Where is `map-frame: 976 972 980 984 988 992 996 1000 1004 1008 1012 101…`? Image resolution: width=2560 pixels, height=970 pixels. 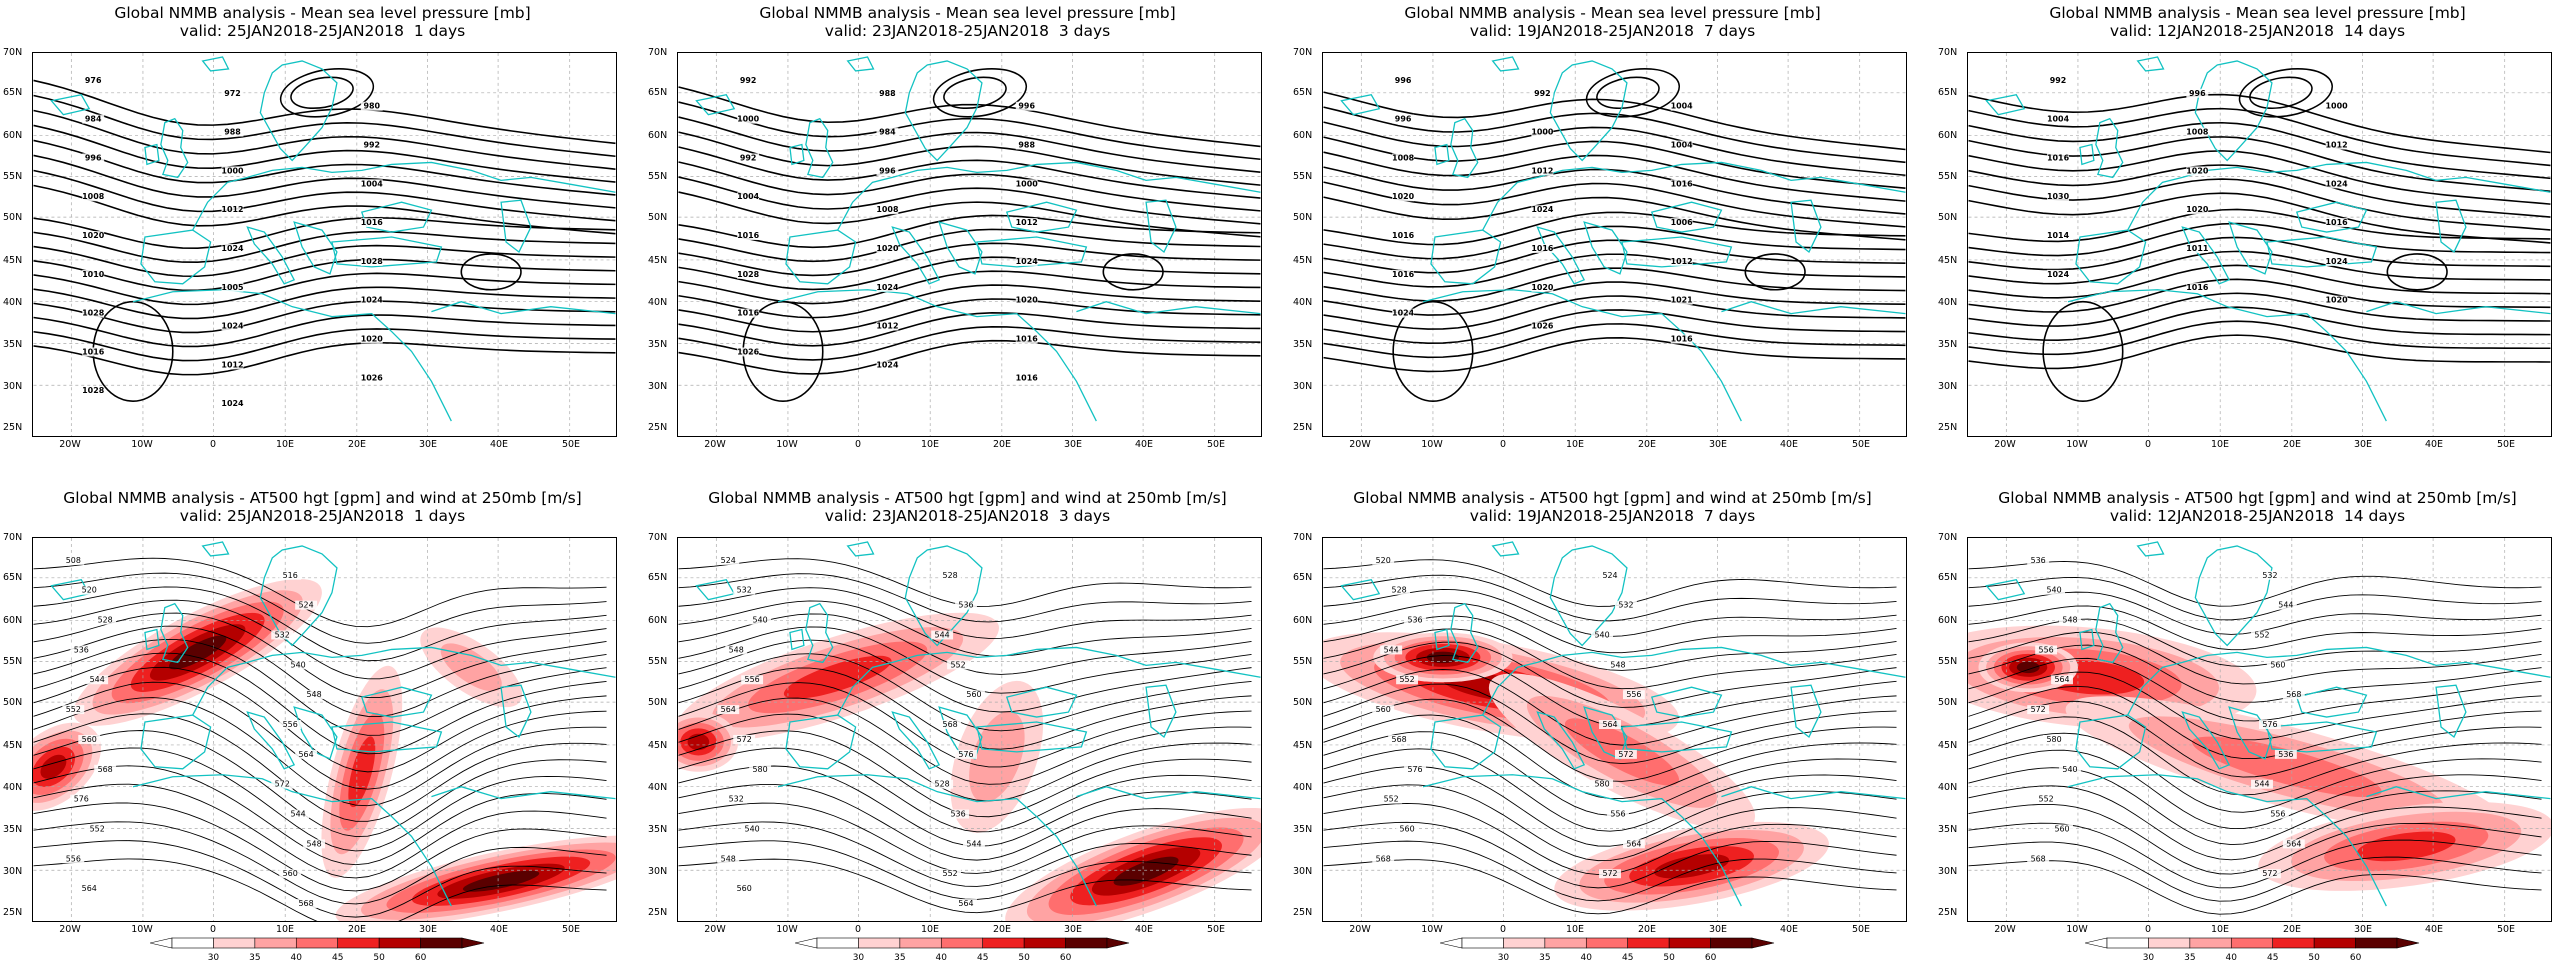 map-frame: 976 972 980 984 988 992 996 1000 1004 1008 1012 101… is located at coordinates (324, 244).